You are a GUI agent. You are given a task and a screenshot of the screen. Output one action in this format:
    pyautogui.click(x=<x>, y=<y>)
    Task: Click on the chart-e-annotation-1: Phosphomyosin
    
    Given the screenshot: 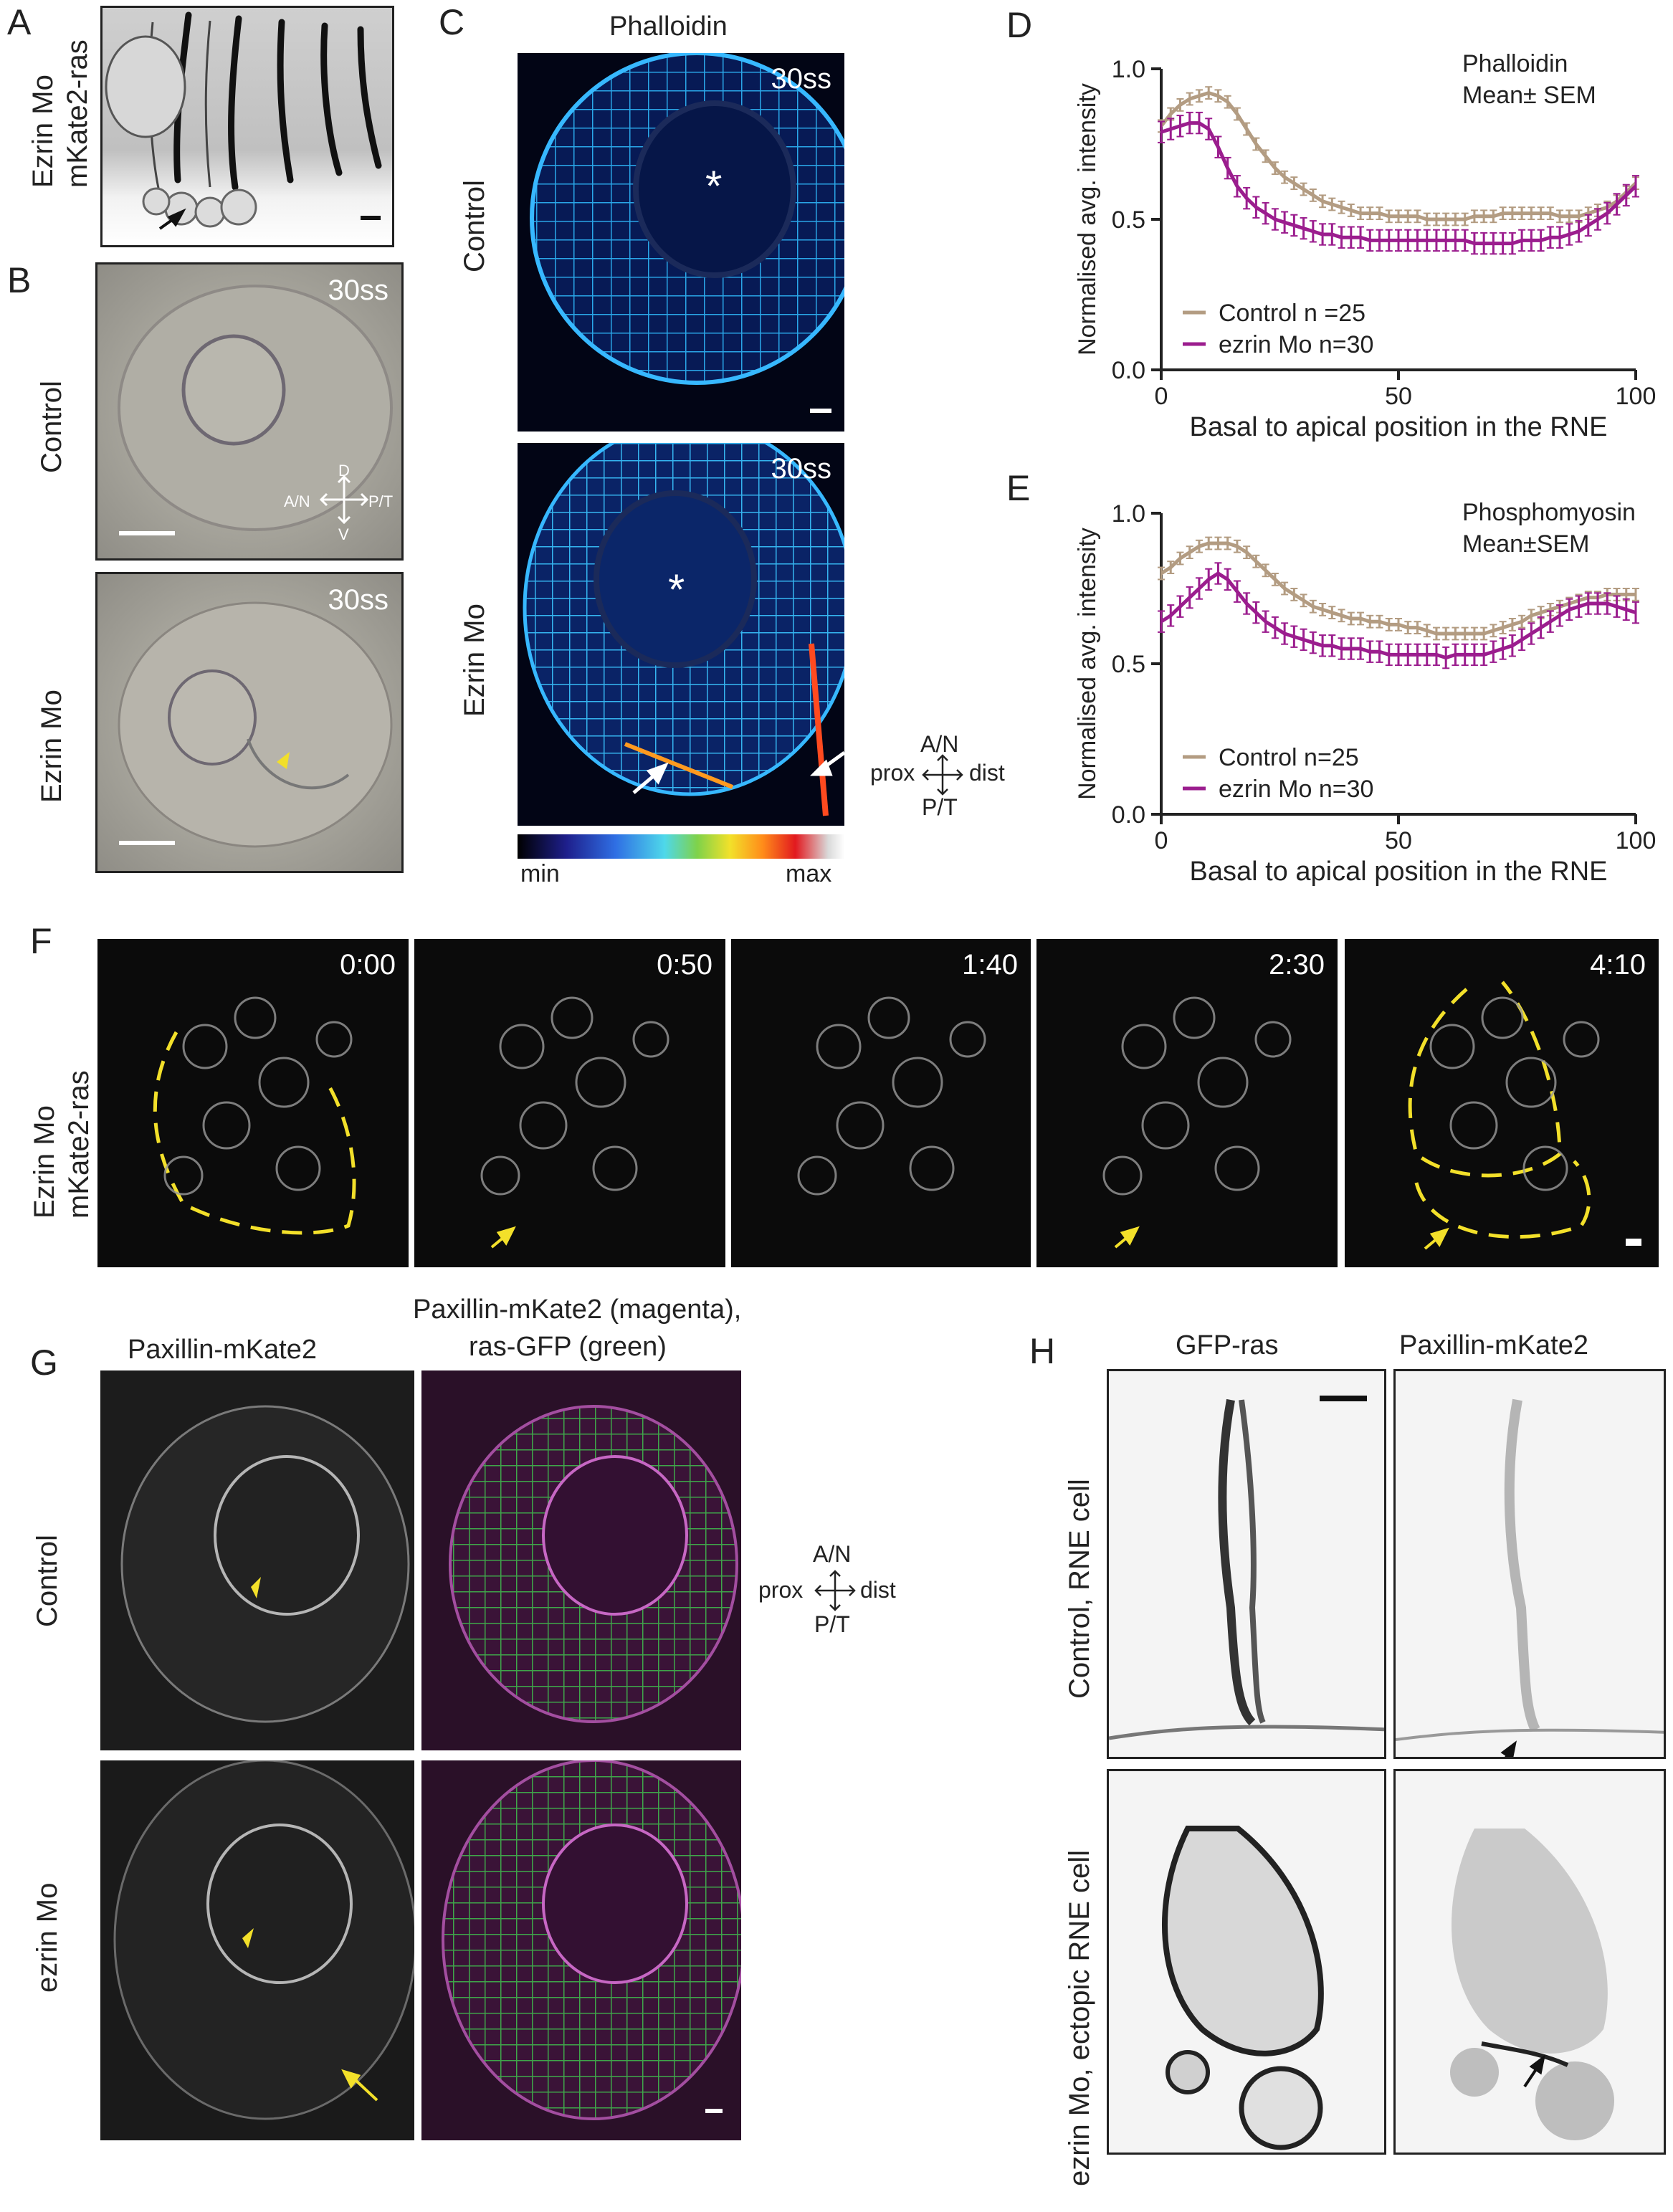 What is the action you would take?
    pyautogui.click(x=1549, y=512)
    